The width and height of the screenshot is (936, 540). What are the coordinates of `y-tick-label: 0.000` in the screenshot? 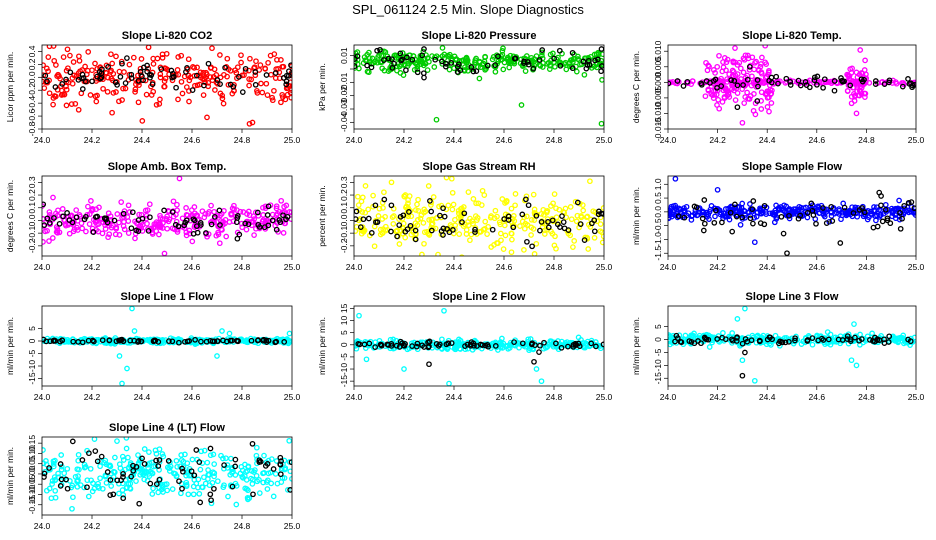 It's located at (658, 82).